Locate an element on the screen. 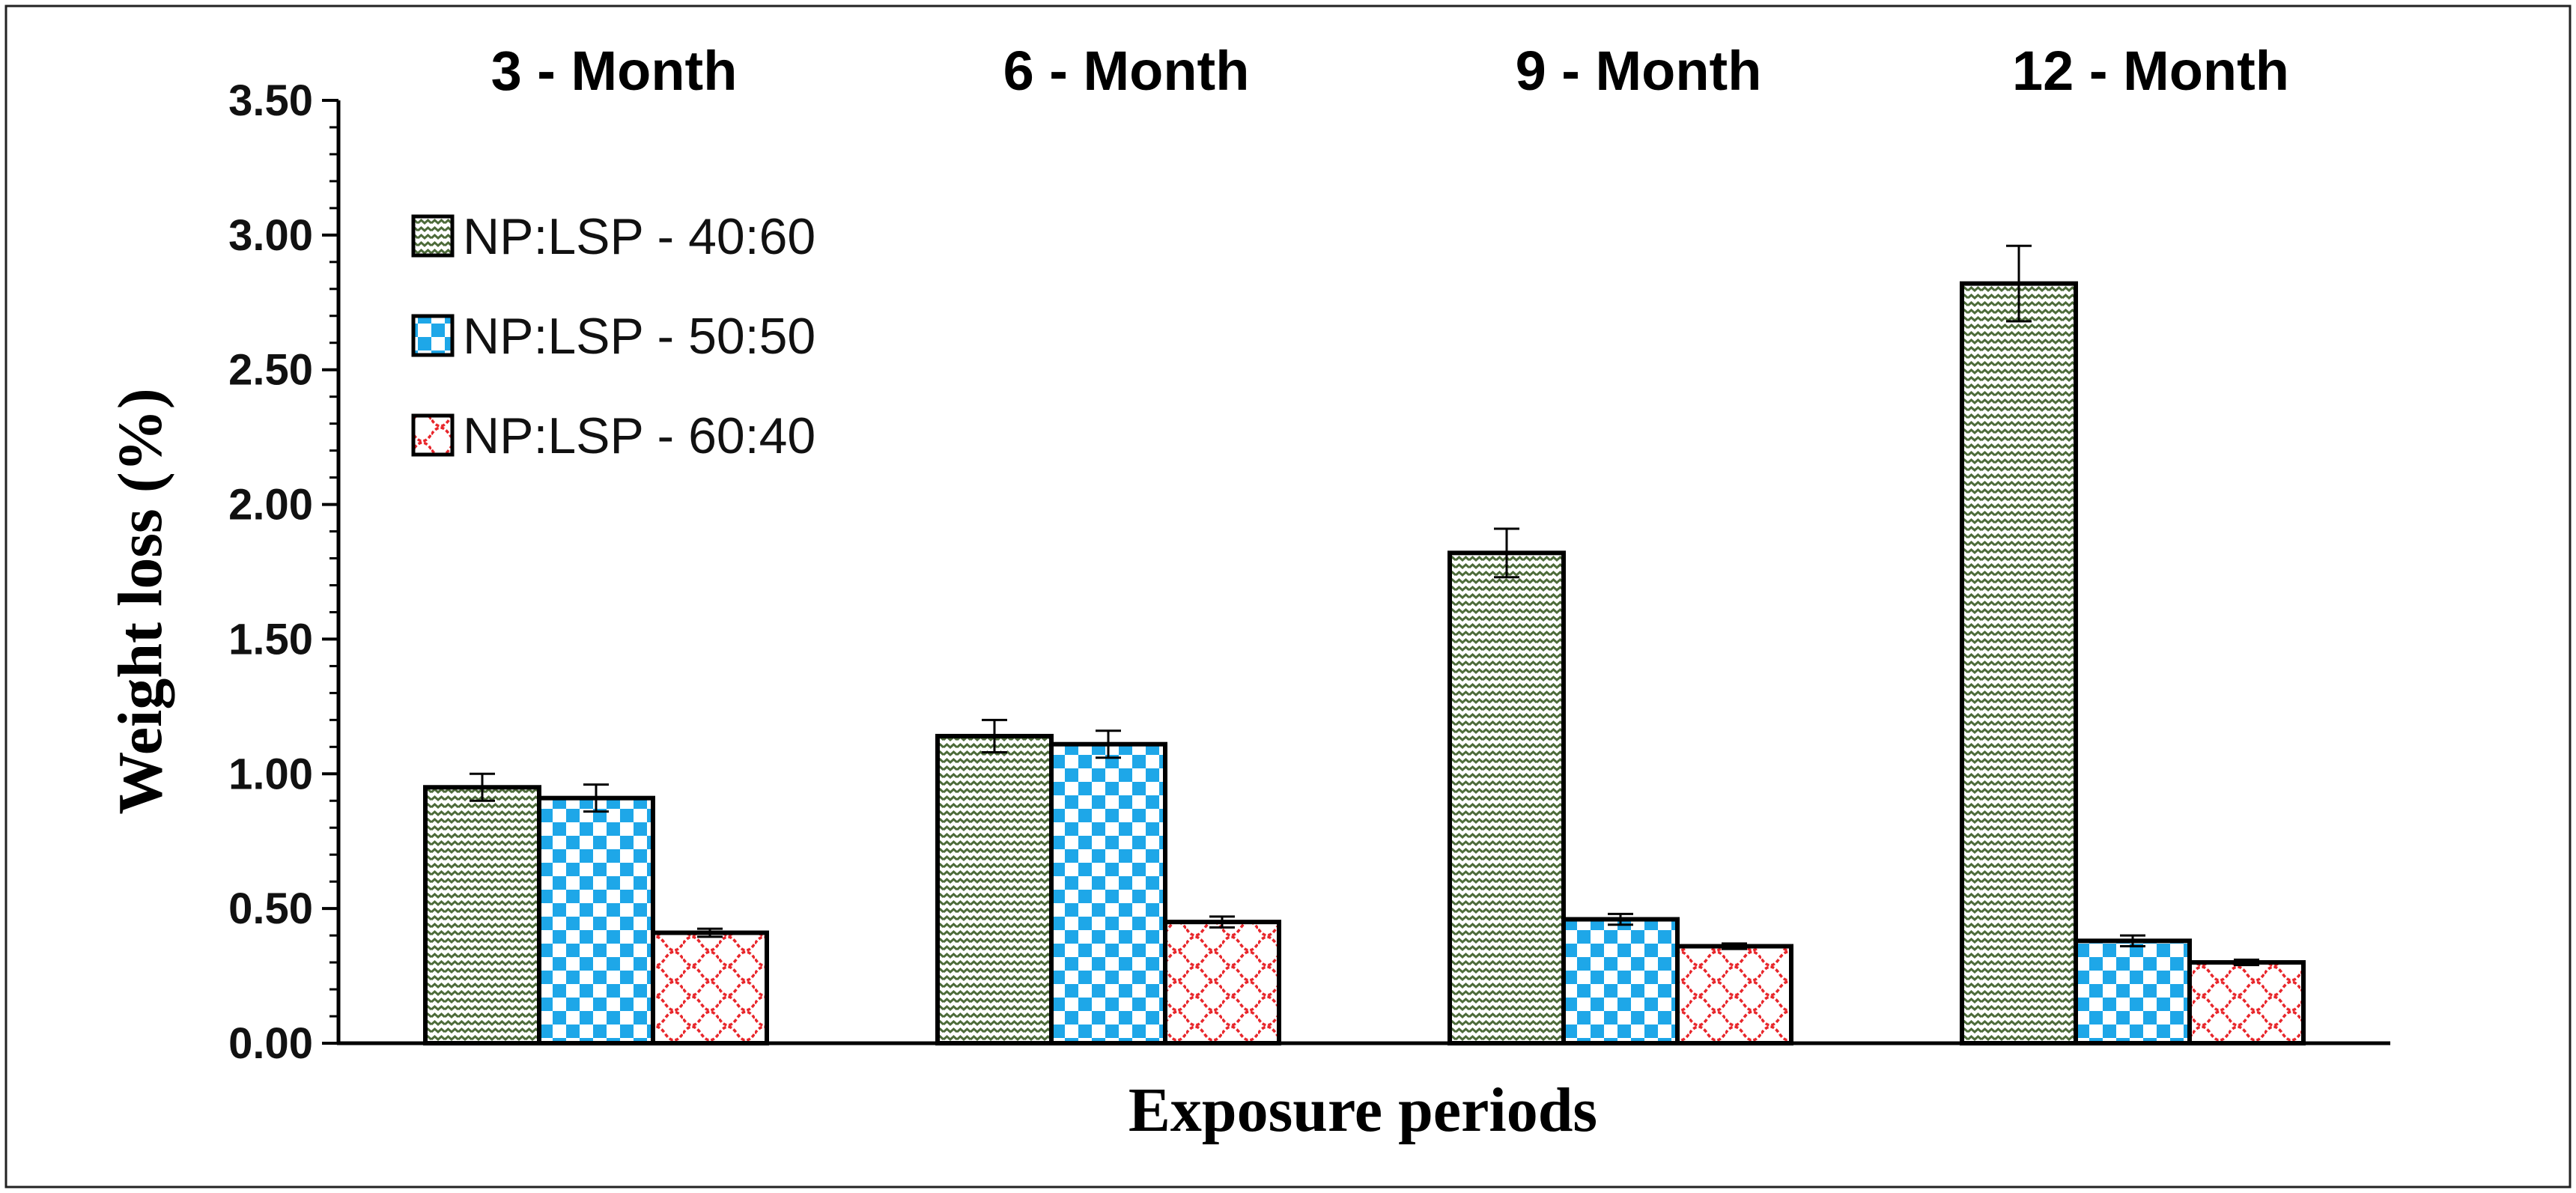  category-label-4: 12 - Month is located at coordinates (2150, 71).